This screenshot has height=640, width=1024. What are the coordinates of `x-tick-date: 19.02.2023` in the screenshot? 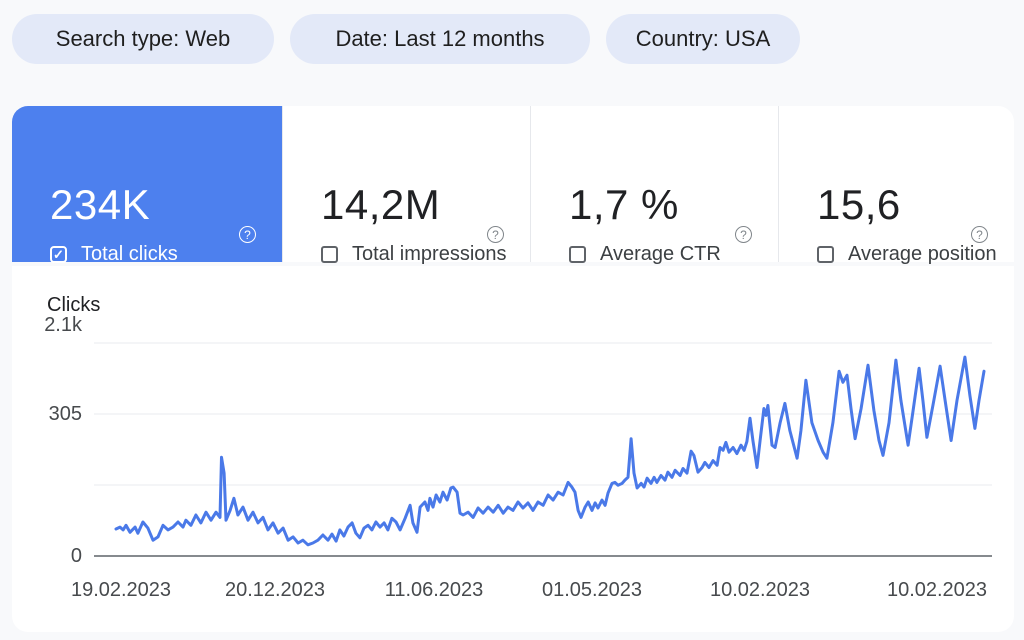 It's located at (121, 590).